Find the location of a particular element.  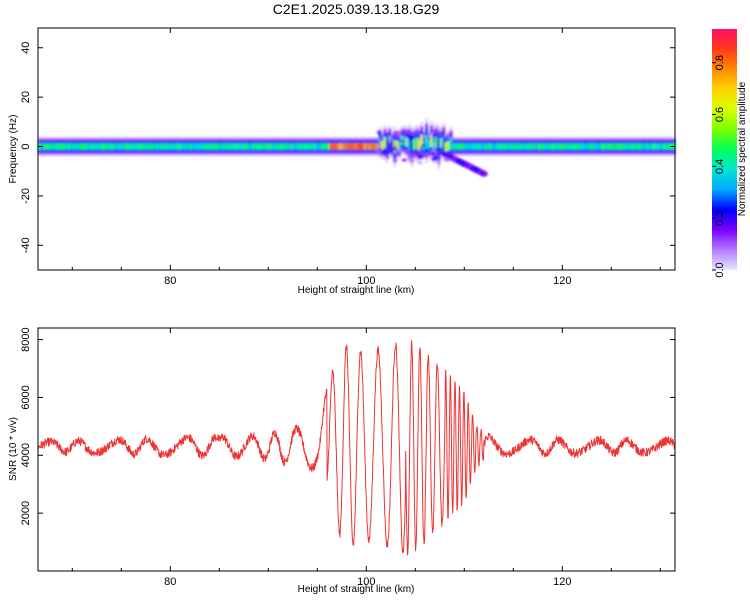

spectrogram-ylabel: Frequency (Hz) is located at coordinates (13, 149).